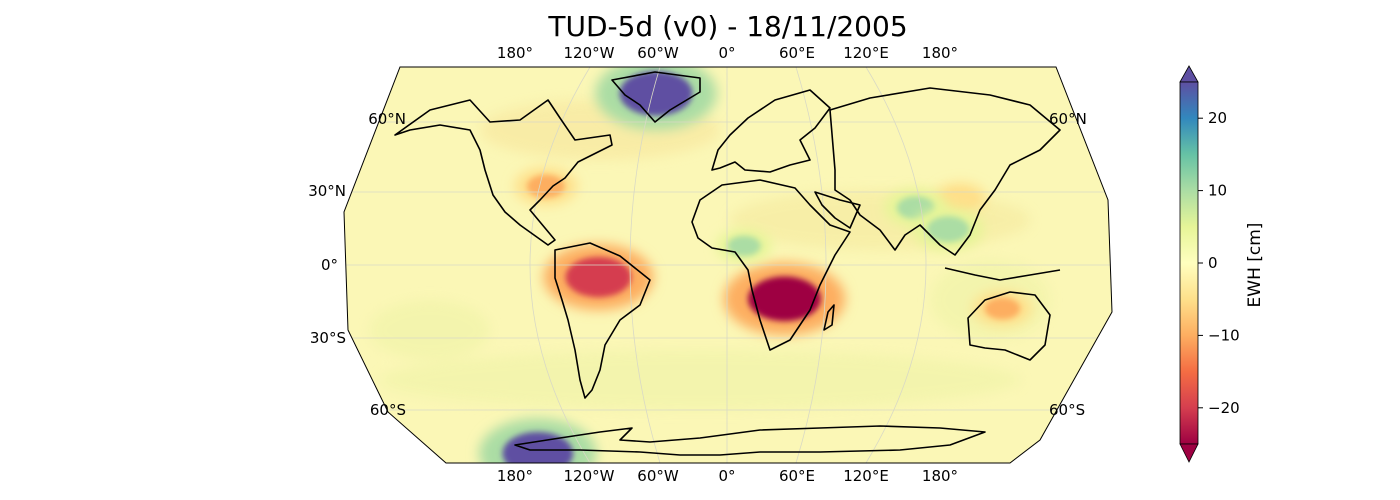 The image size is (1400, 500). Describe the element at coordinates (1189, 263) in the screenshot. I see `colorbar-gradient` at that location.